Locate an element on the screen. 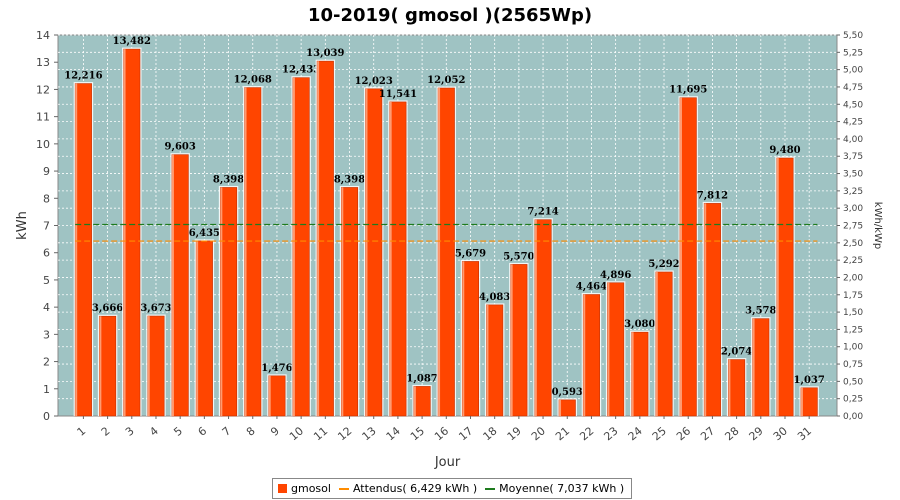 The image size is (900, 500). y-right-tick-label: 3,75 is located at coordinates (853, 157).